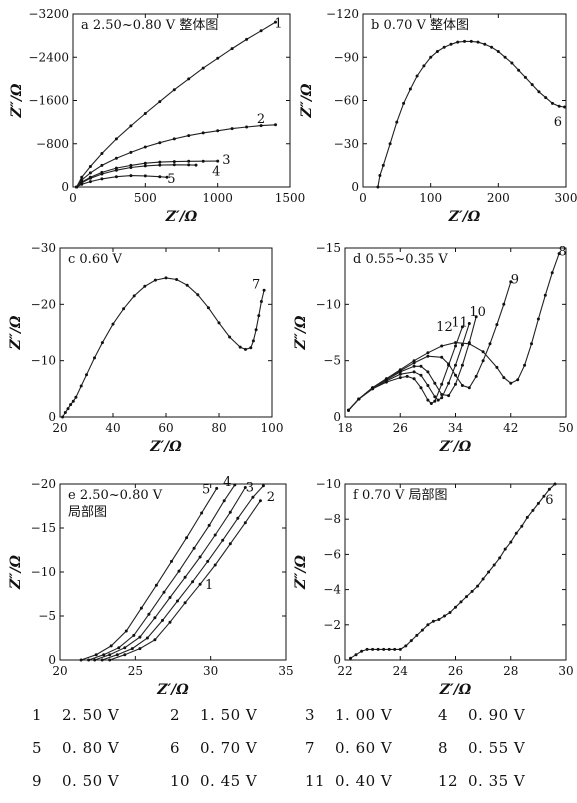  What do you see at coordinates (342, 14) in the screenshot?
I see `y-tick-label: −120` at bounding box center [342, 14].